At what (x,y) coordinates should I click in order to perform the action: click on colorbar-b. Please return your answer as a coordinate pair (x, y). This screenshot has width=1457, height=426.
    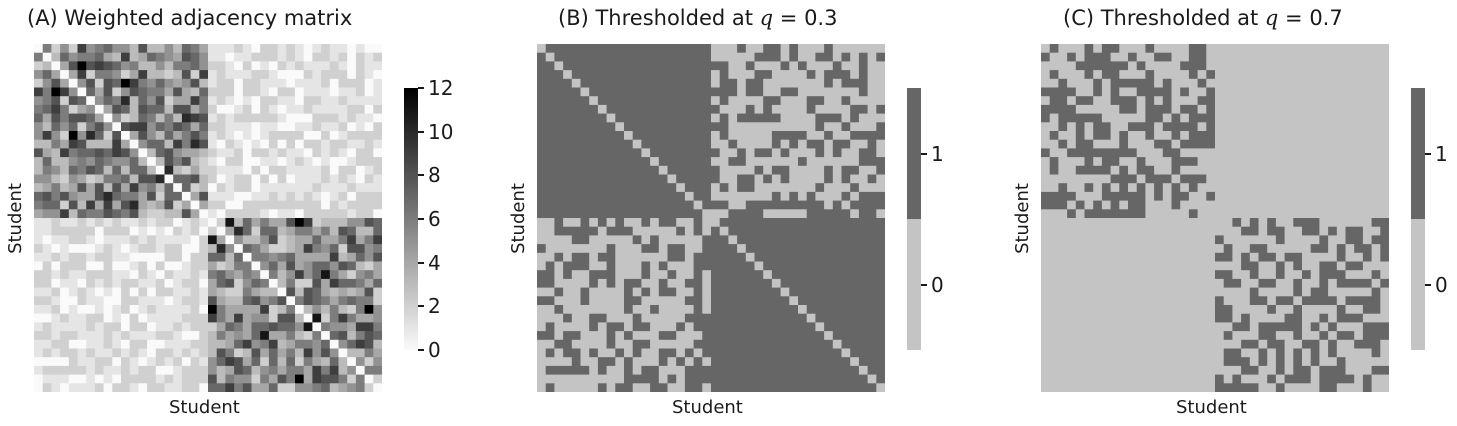
    Looking at the image, I should click on (914, 219).